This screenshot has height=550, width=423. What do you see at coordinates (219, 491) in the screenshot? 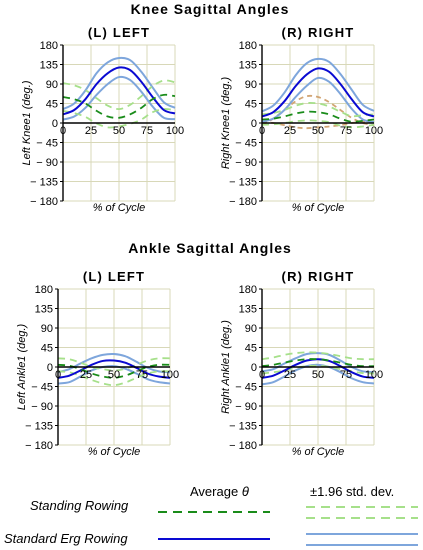
I see `legend-average-header: Average θ` at bounding box center [219, 491].